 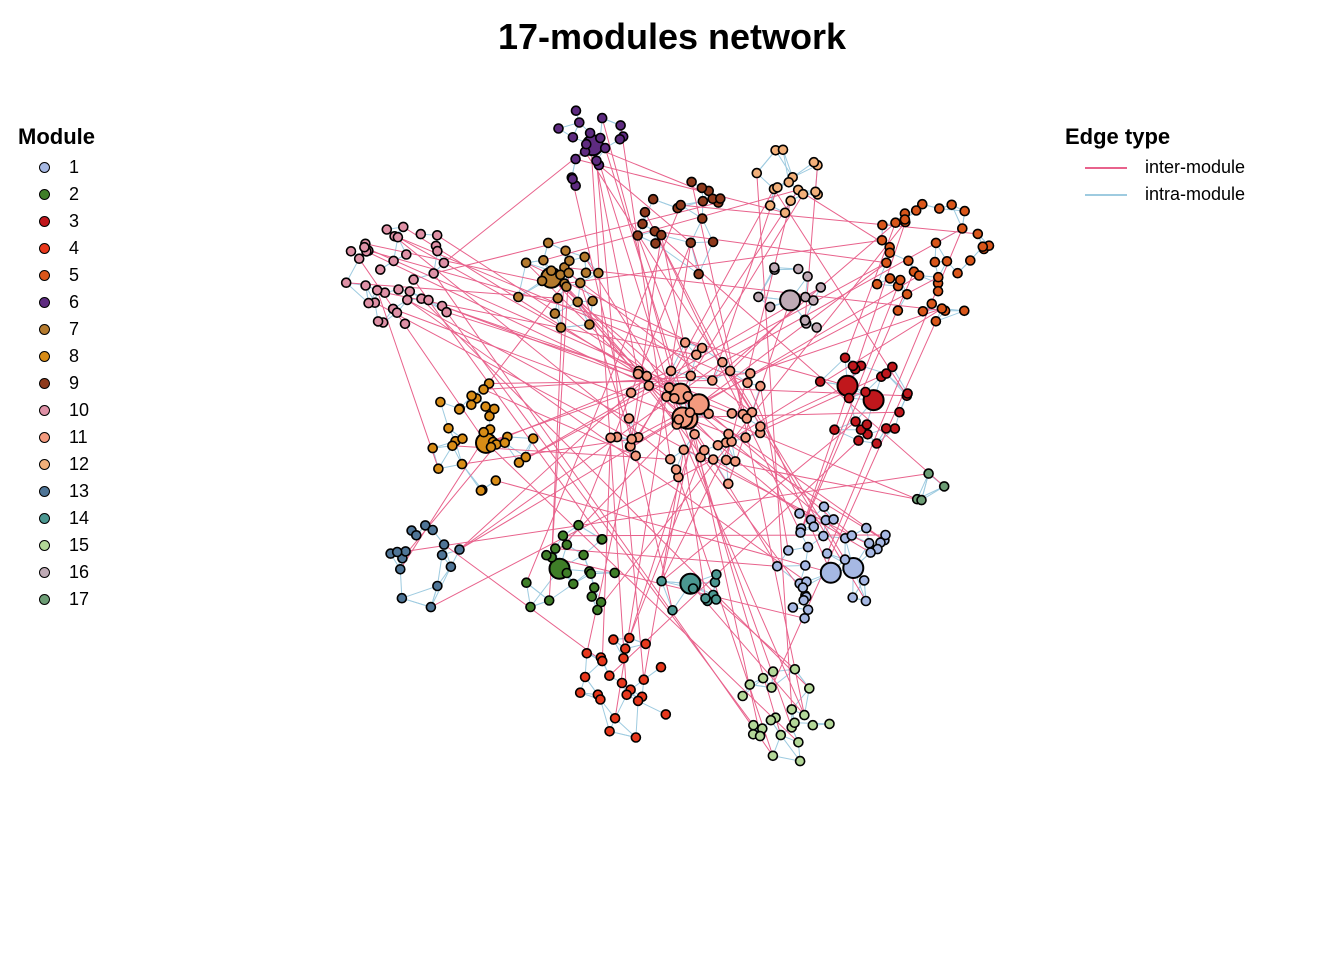 I want to click on module-legend-item: 14, so click(x=56, y=518).